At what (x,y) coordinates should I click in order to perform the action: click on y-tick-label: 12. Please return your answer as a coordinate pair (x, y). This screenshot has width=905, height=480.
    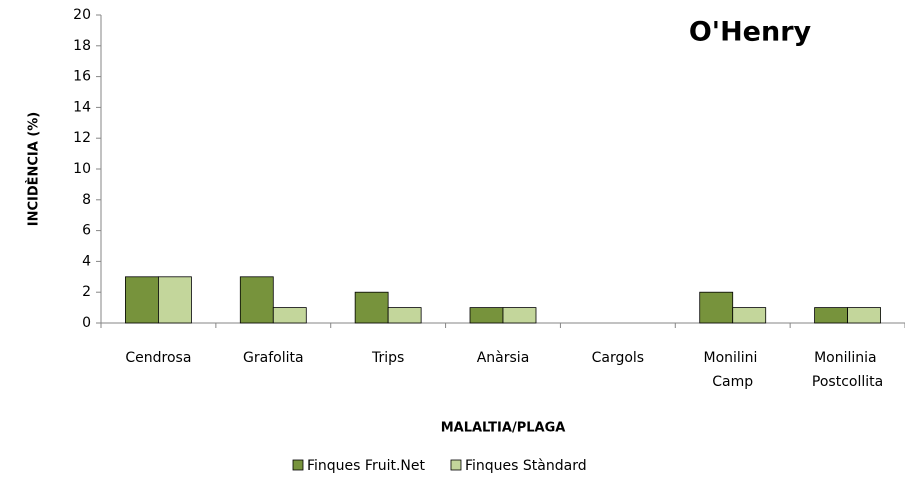
    Looking at the image, I should click on (82, 138).